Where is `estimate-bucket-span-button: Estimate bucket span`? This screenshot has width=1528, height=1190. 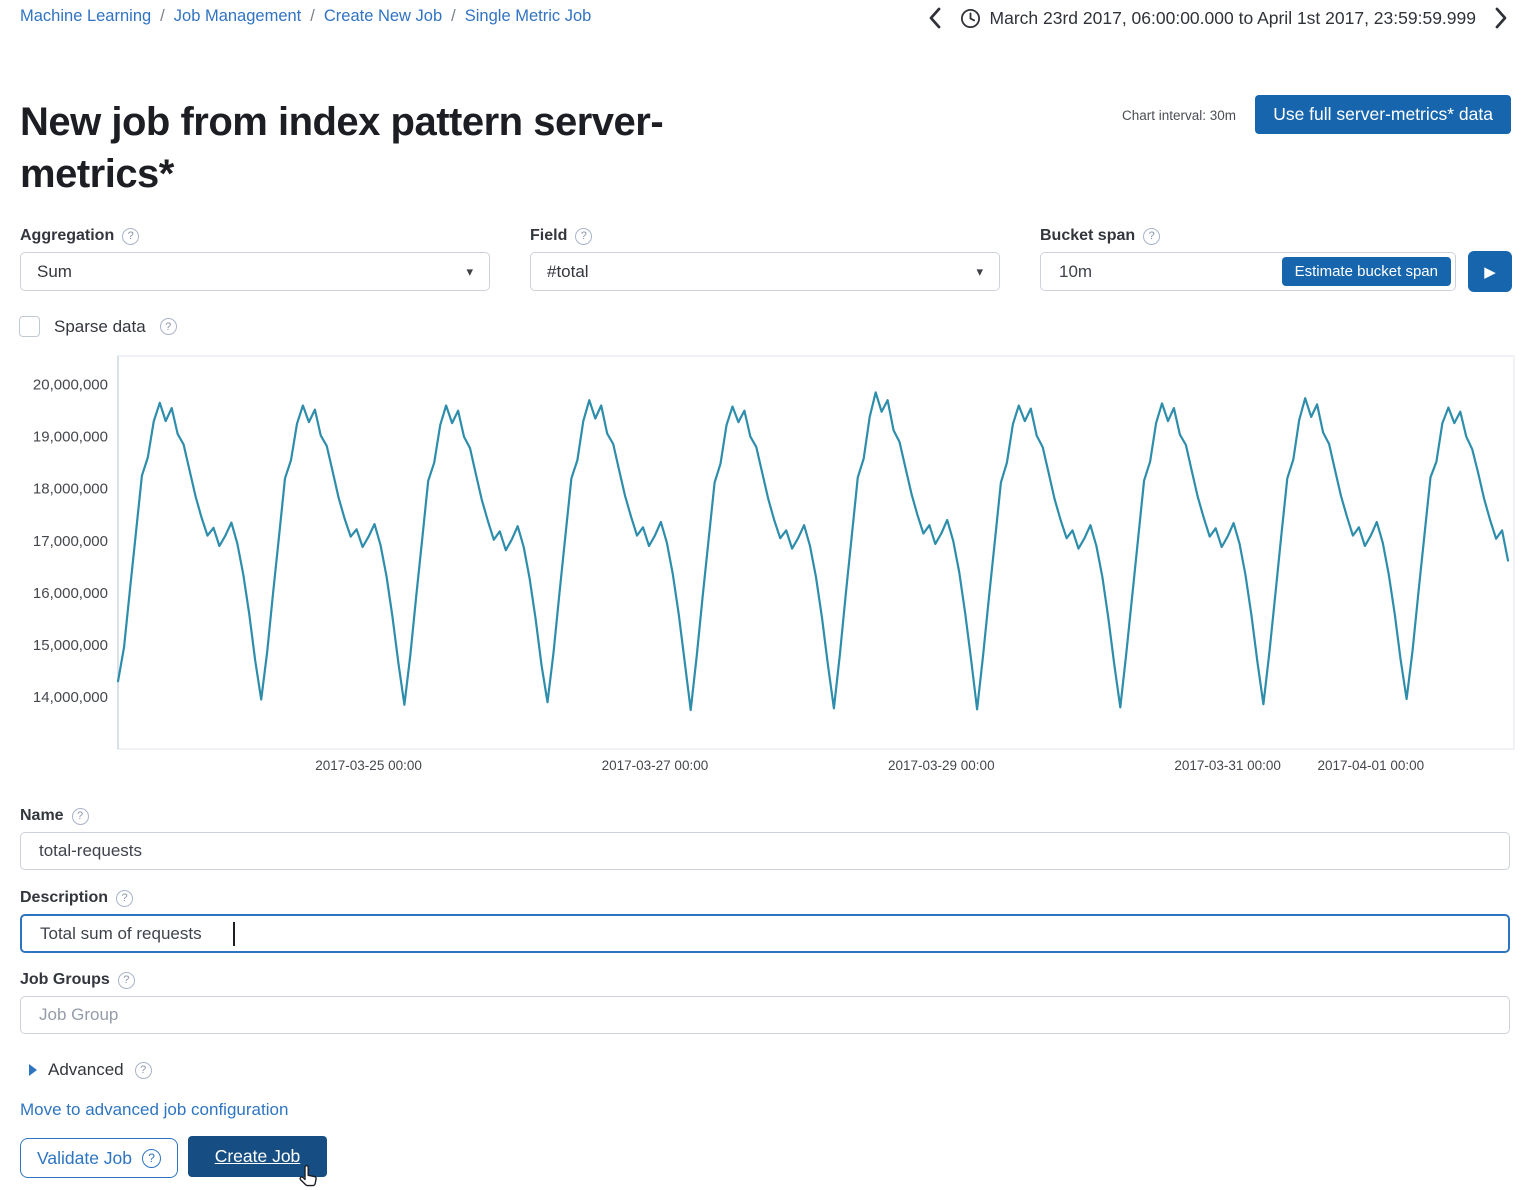 estimate-bucket-span-button: Estimate bucket span is located at coordinates (1366, 271).